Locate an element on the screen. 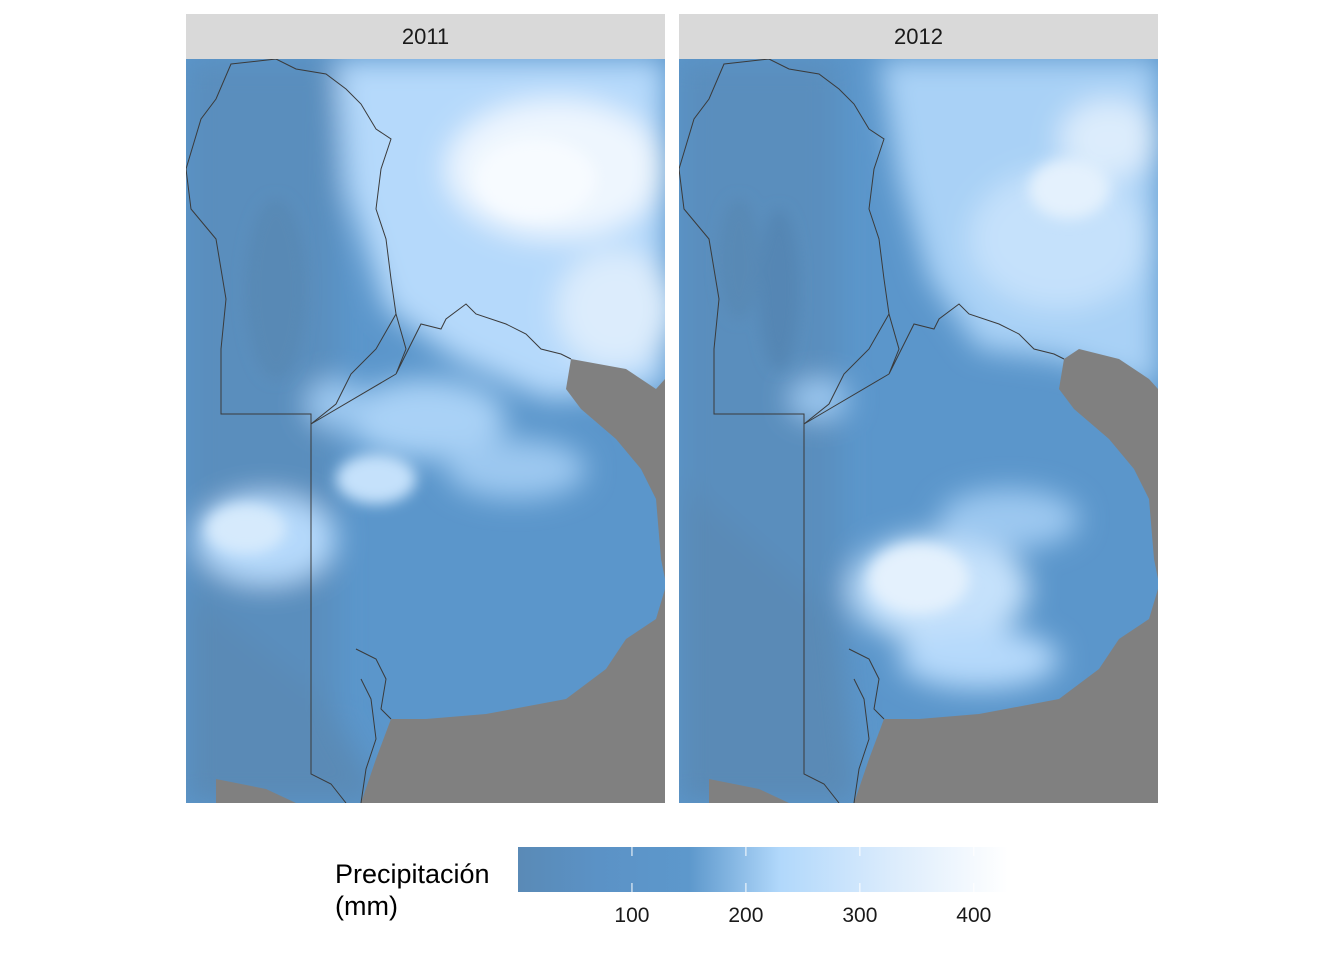 The height and width of the screenshot is (960, 1344). legend-title-line2: (mm) is located at coordinates (366, 906).